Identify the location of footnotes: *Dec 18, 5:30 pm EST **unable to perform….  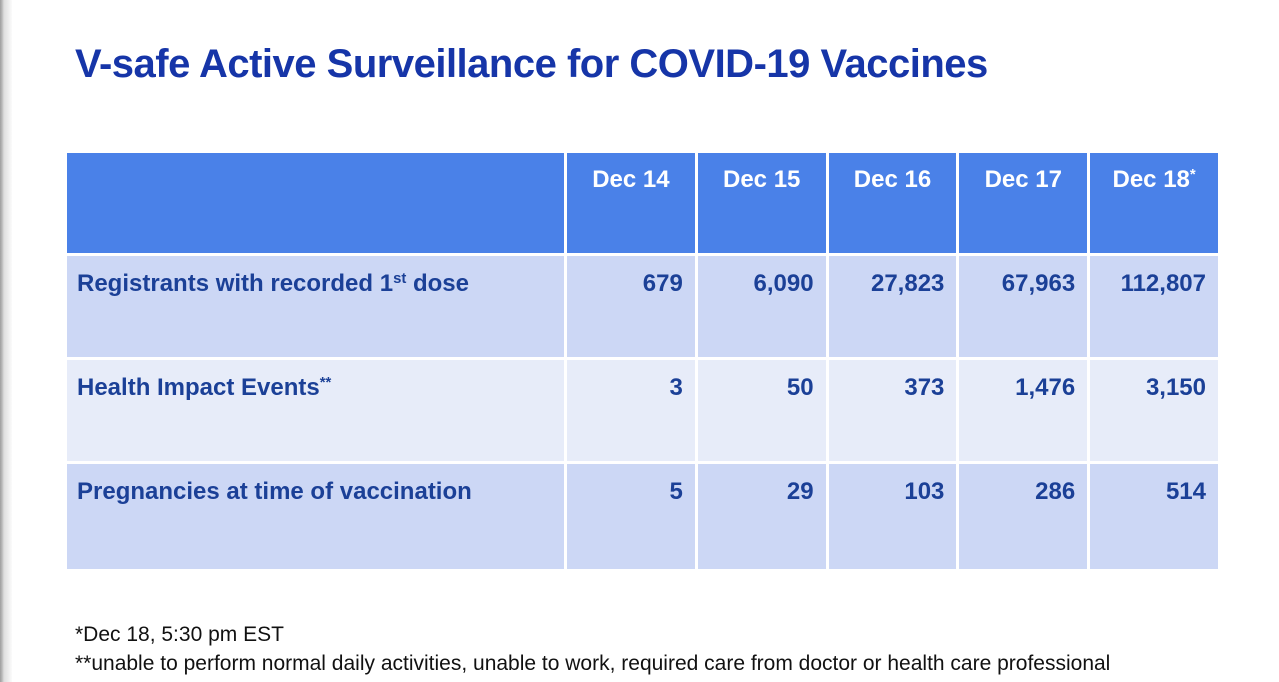
(592, 649).